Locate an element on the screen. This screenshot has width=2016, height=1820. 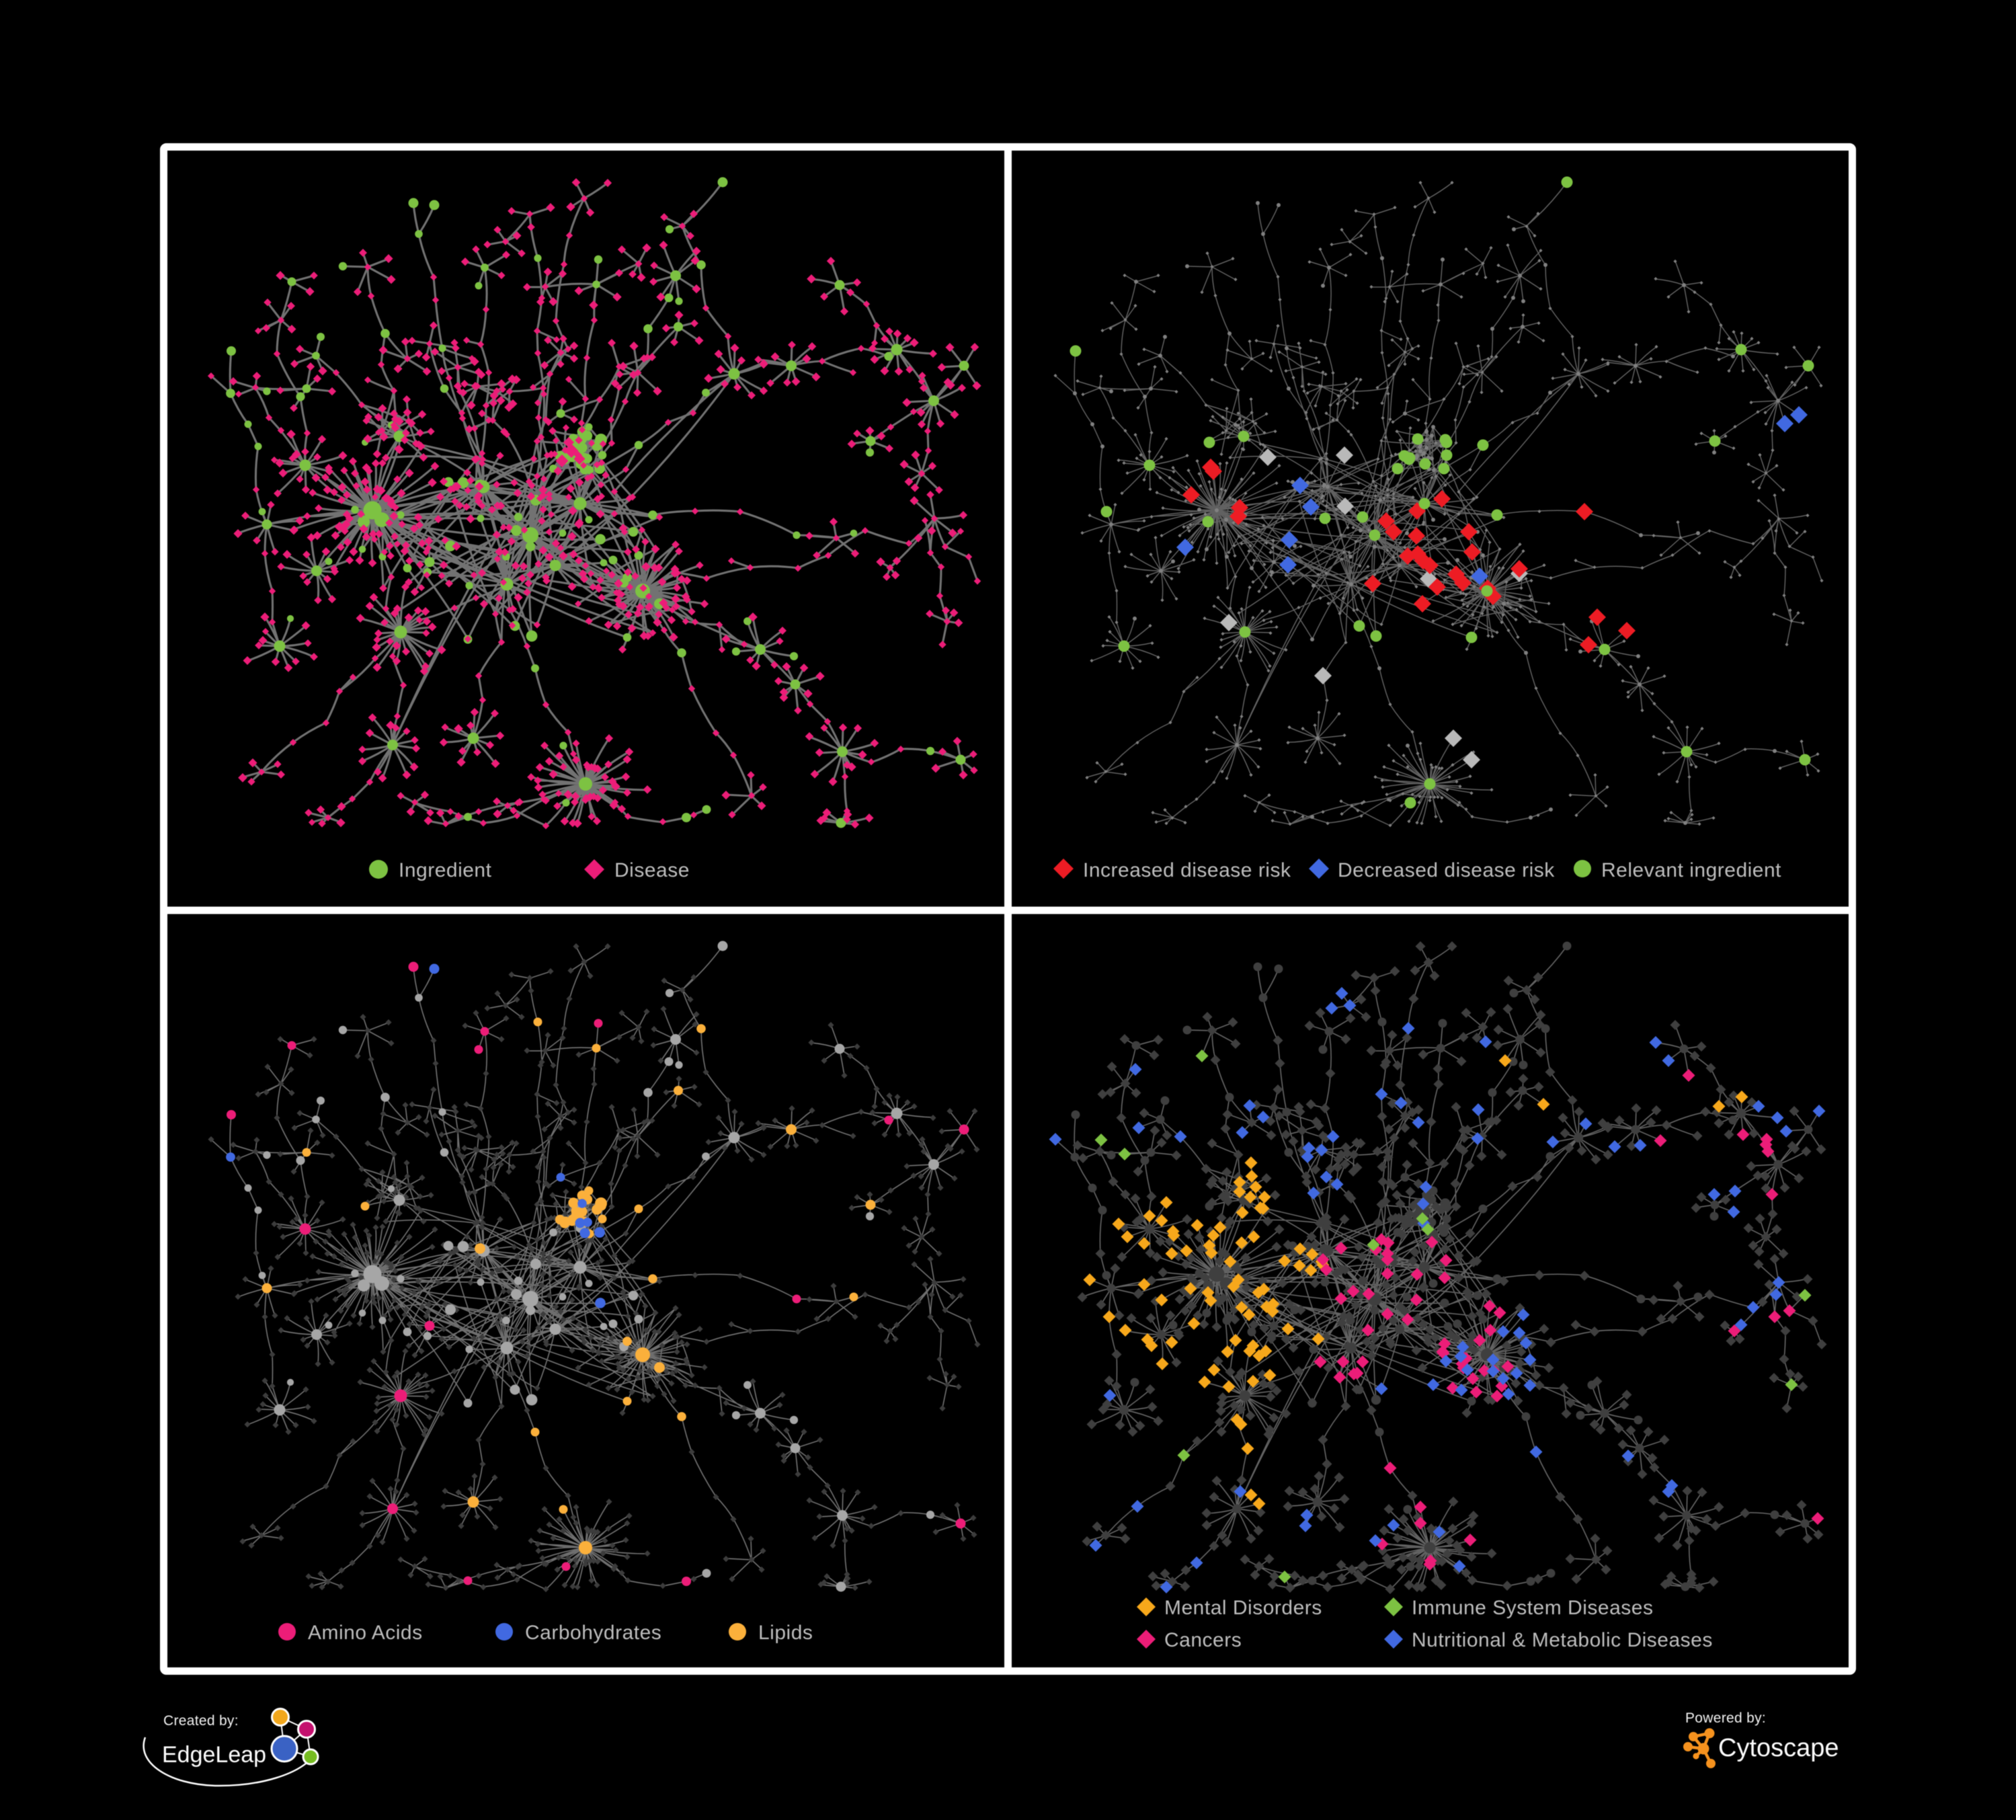
svg-text: Ingredient is located at coordinates (445, 870).